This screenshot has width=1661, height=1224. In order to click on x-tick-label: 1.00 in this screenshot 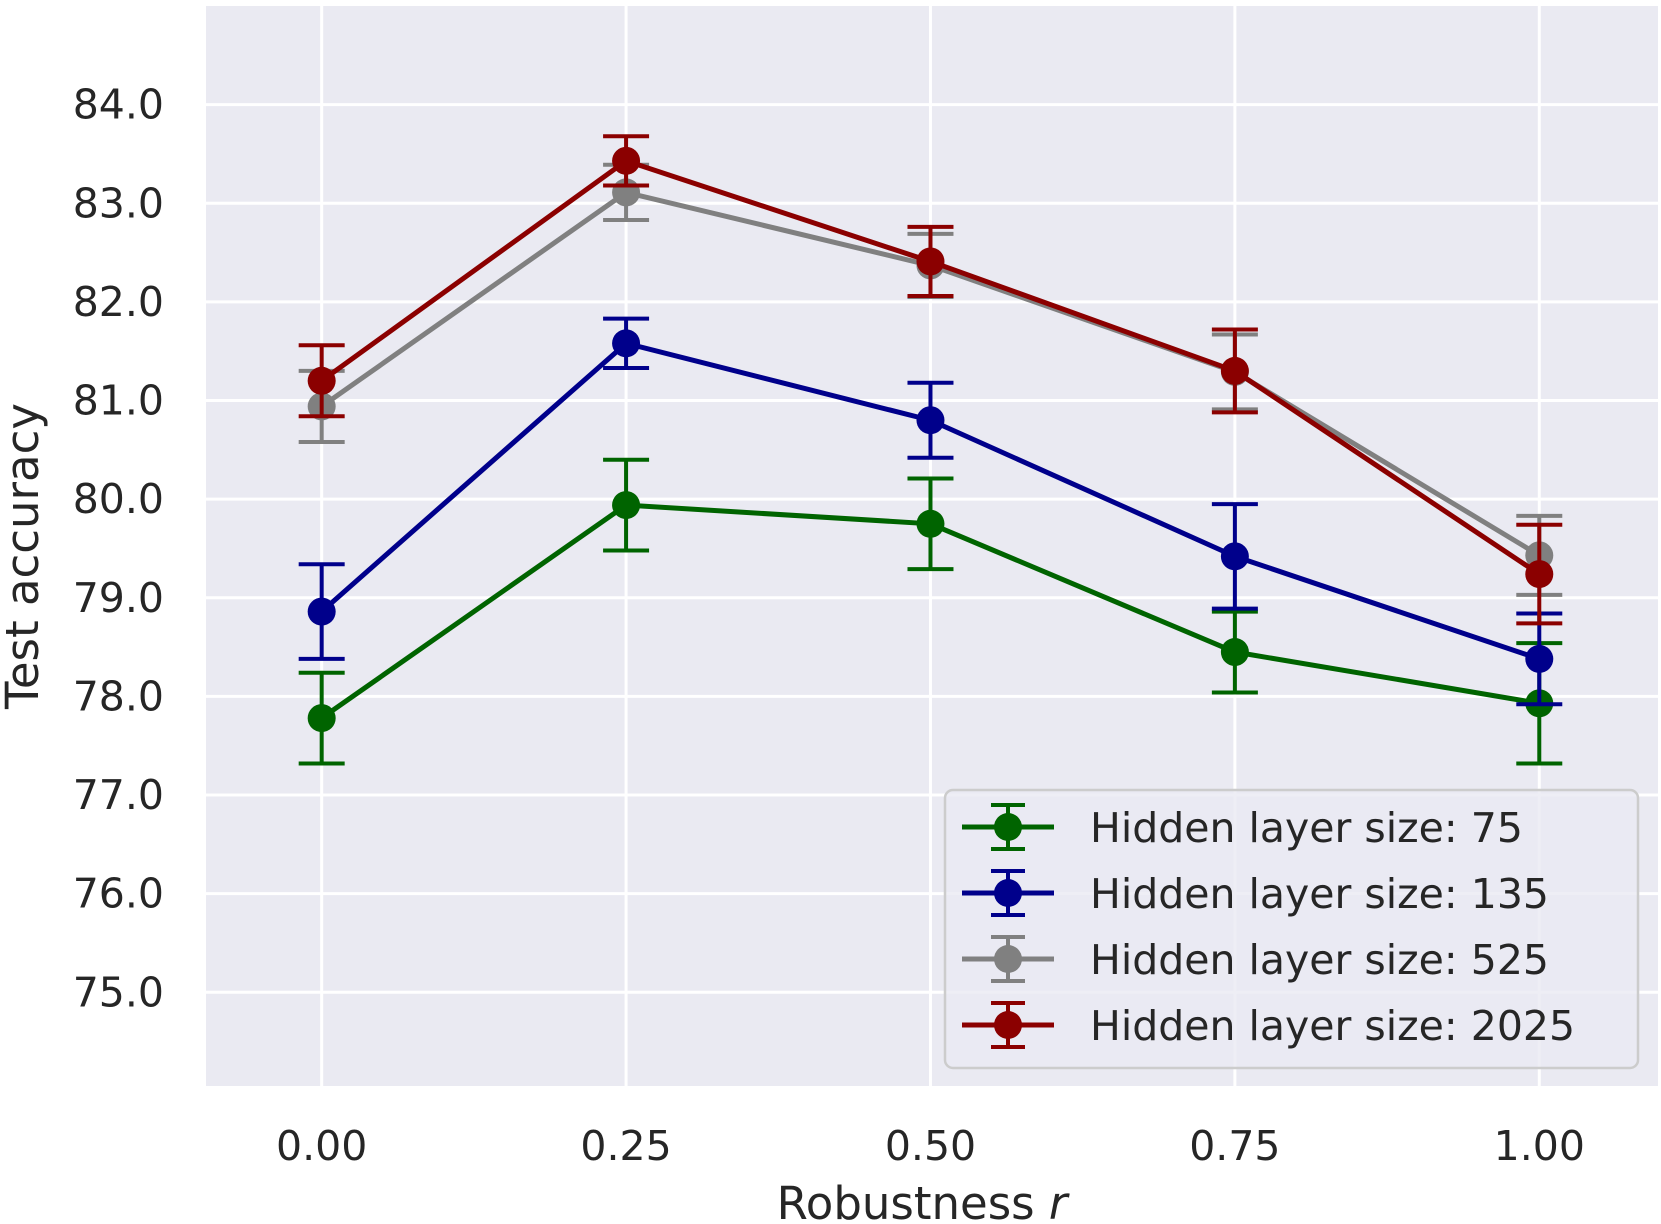, I will do `click(1539, 1146)`.